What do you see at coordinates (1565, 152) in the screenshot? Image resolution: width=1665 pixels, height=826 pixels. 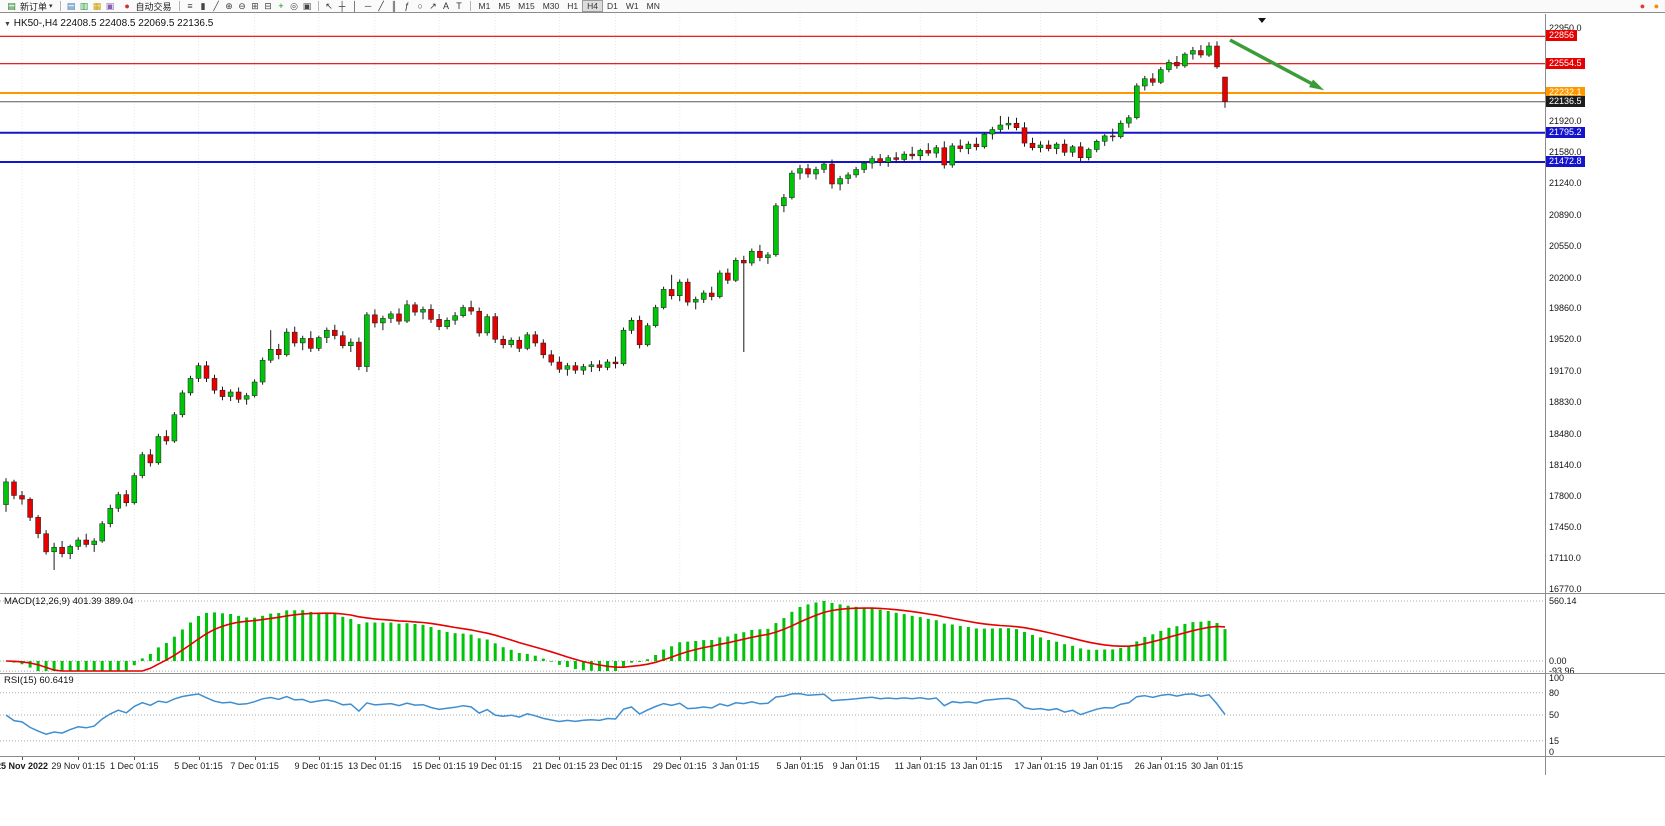 I see `price-tick: 21580.0` at bounding box center [1565, 152].